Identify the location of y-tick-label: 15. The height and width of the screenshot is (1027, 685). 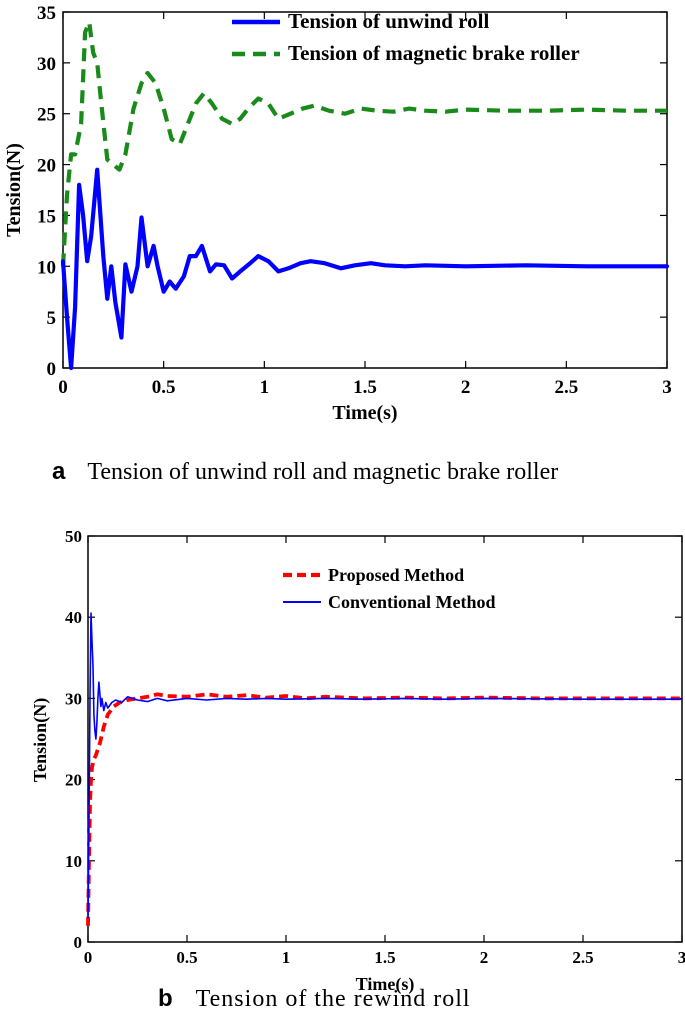
(46, 216).